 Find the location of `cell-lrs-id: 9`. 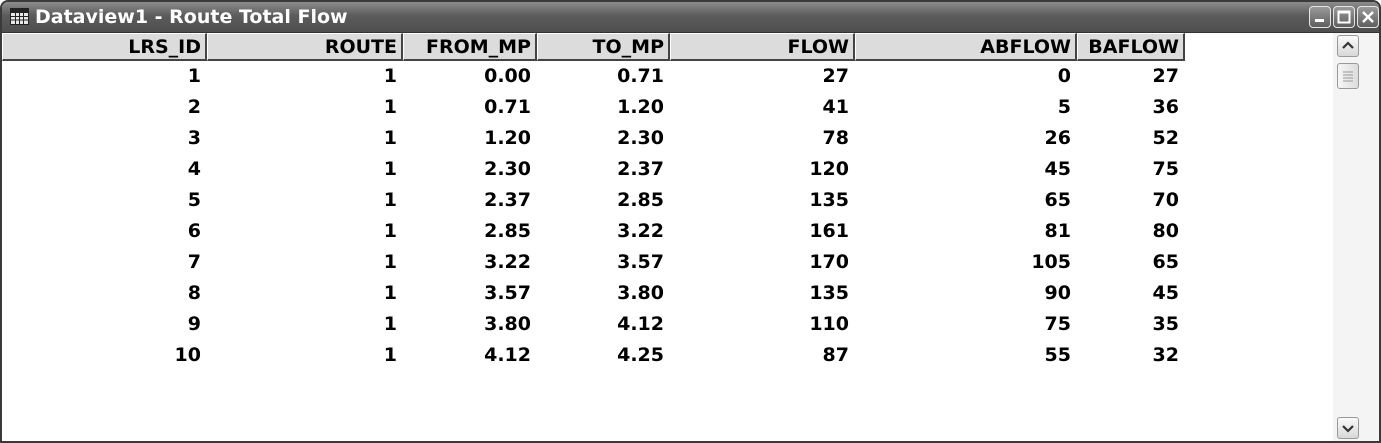

cell-lrs-id: 9 is located at coordinates (194, 324).